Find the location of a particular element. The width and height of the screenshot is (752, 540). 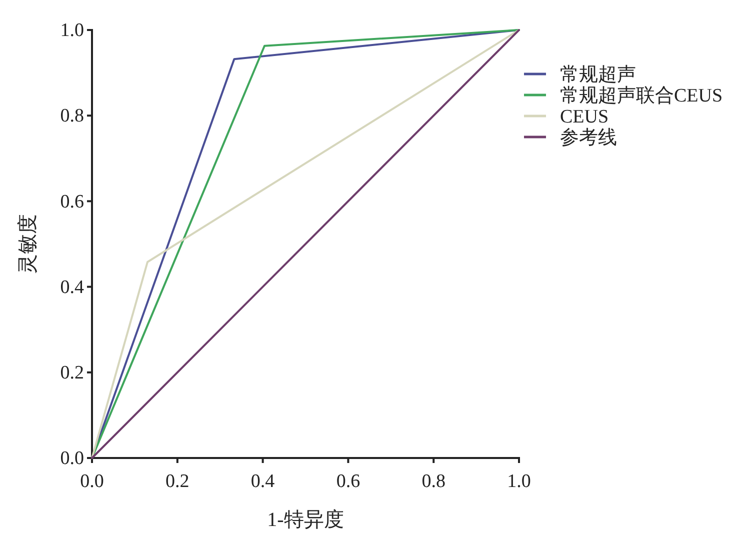

y-tick-label: 1.0 is located at coordinates (72, 31).